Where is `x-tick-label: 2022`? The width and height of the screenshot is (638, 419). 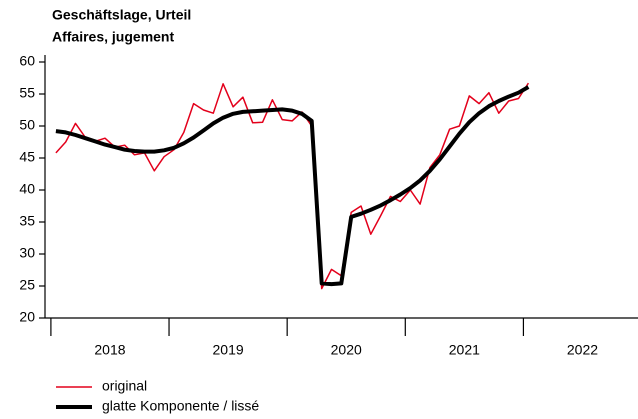
x-tick-label: 2022 is located at coordinates (582, 350).